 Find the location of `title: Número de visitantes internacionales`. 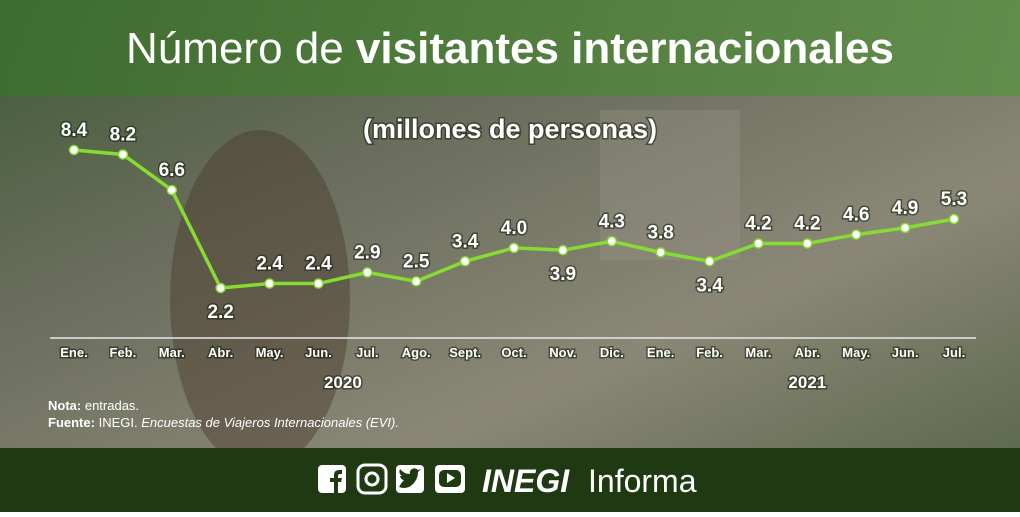

title: Número de visitantes internacionales is located at coordinates (510, 48).